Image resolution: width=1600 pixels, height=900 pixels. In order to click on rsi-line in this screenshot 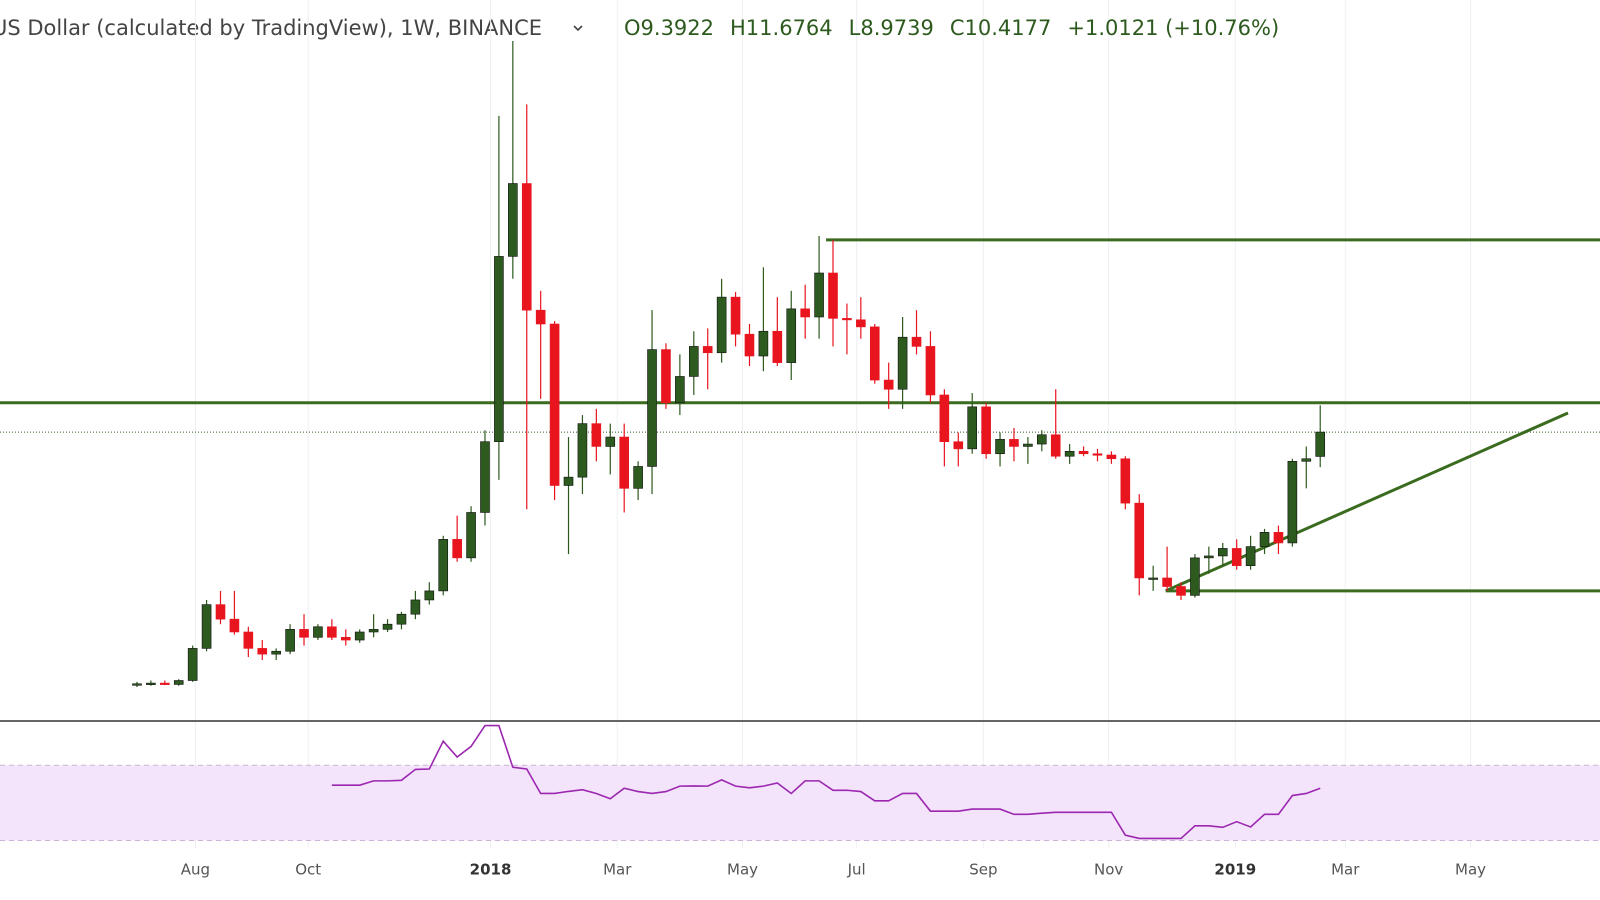, I will do `click(826, 782)`.